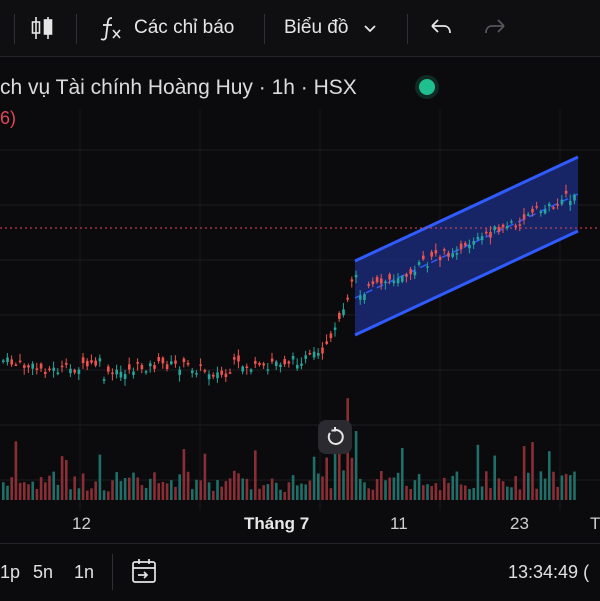 This screenshot has width=600, height=601. Describe the element at coordinates (10, 572) in the screenshot. I see `range-1p-button: 1p` at that location.